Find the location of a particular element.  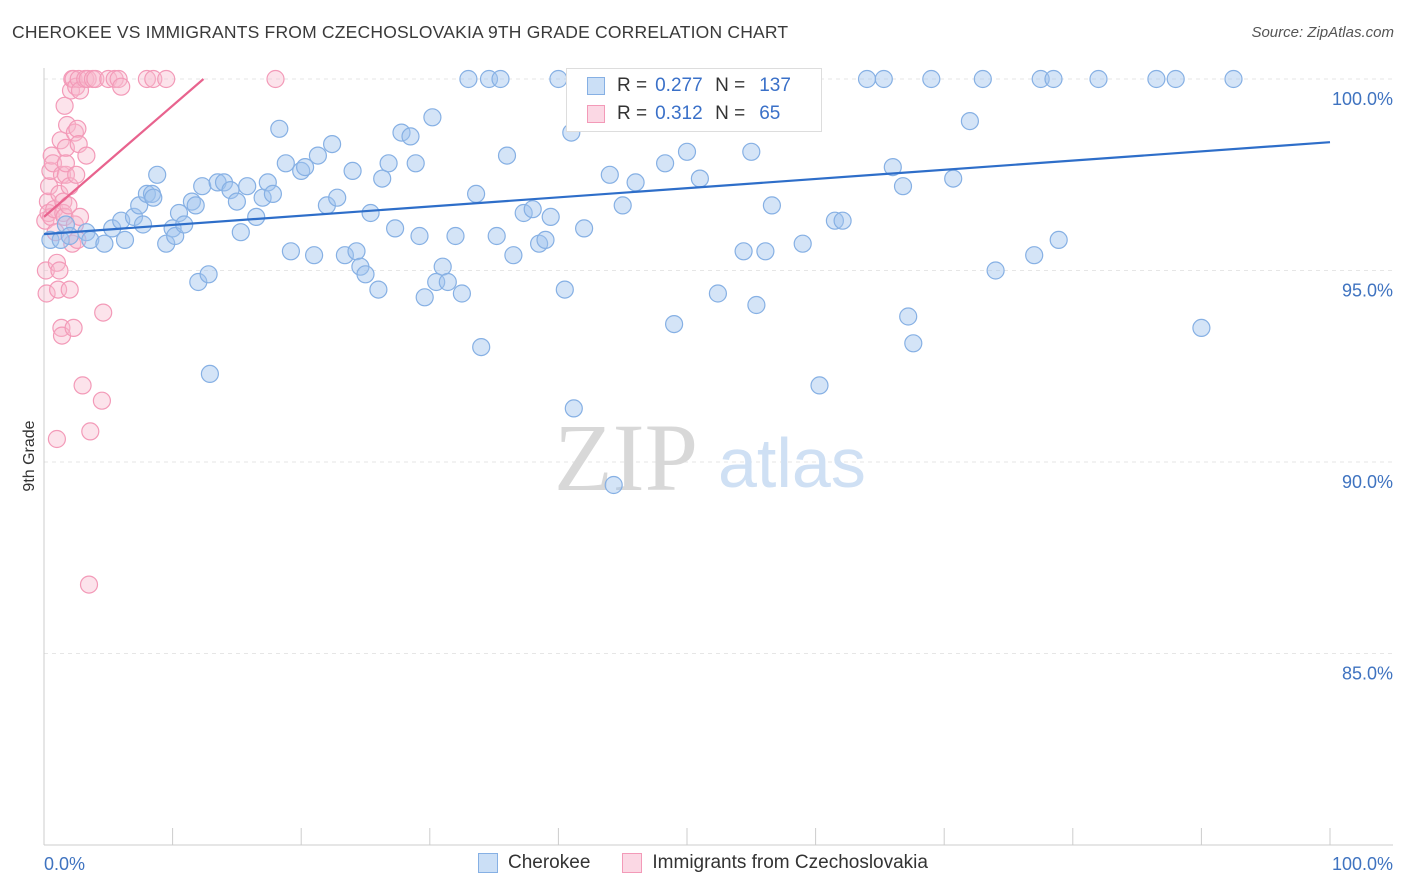

stats-legend: R = 0.277 N = 137 R = 0.312 N = 65 is located at coordinates (694, 100).